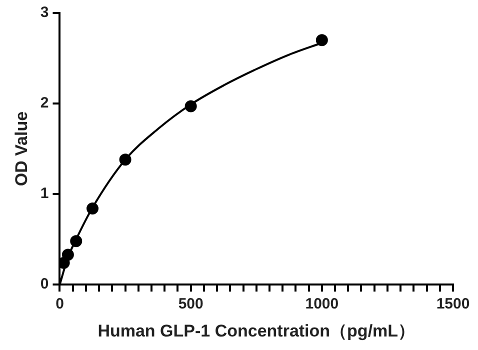 This screenshot has height=350, width=478. I want to click on x-tick-label: 1000, so click(322, 304).